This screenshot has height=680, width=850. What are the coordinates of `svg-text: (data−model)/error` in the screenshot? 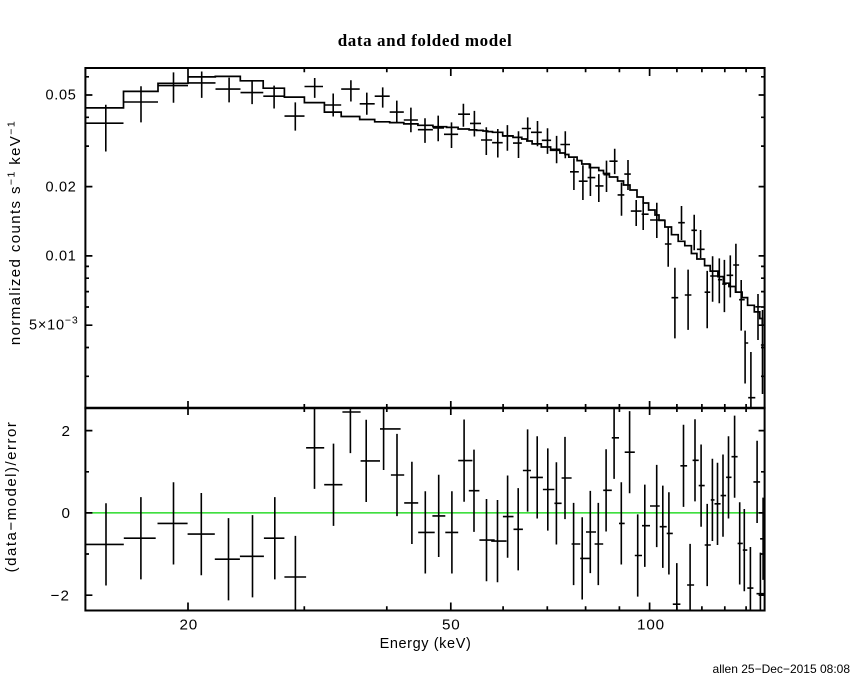 It's located at (11, 497).